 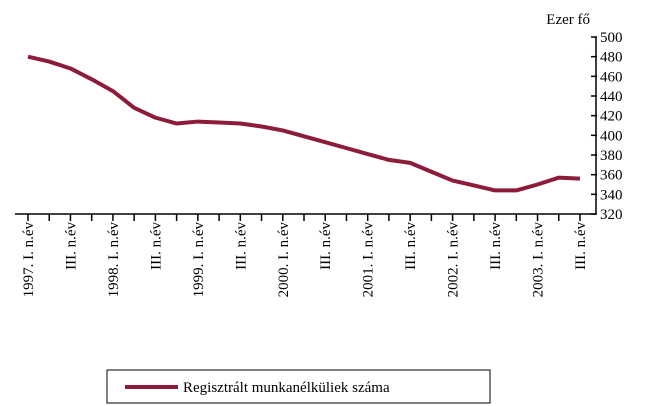 I want to click on y-tick-label: 320, so click(x=611, y=215).